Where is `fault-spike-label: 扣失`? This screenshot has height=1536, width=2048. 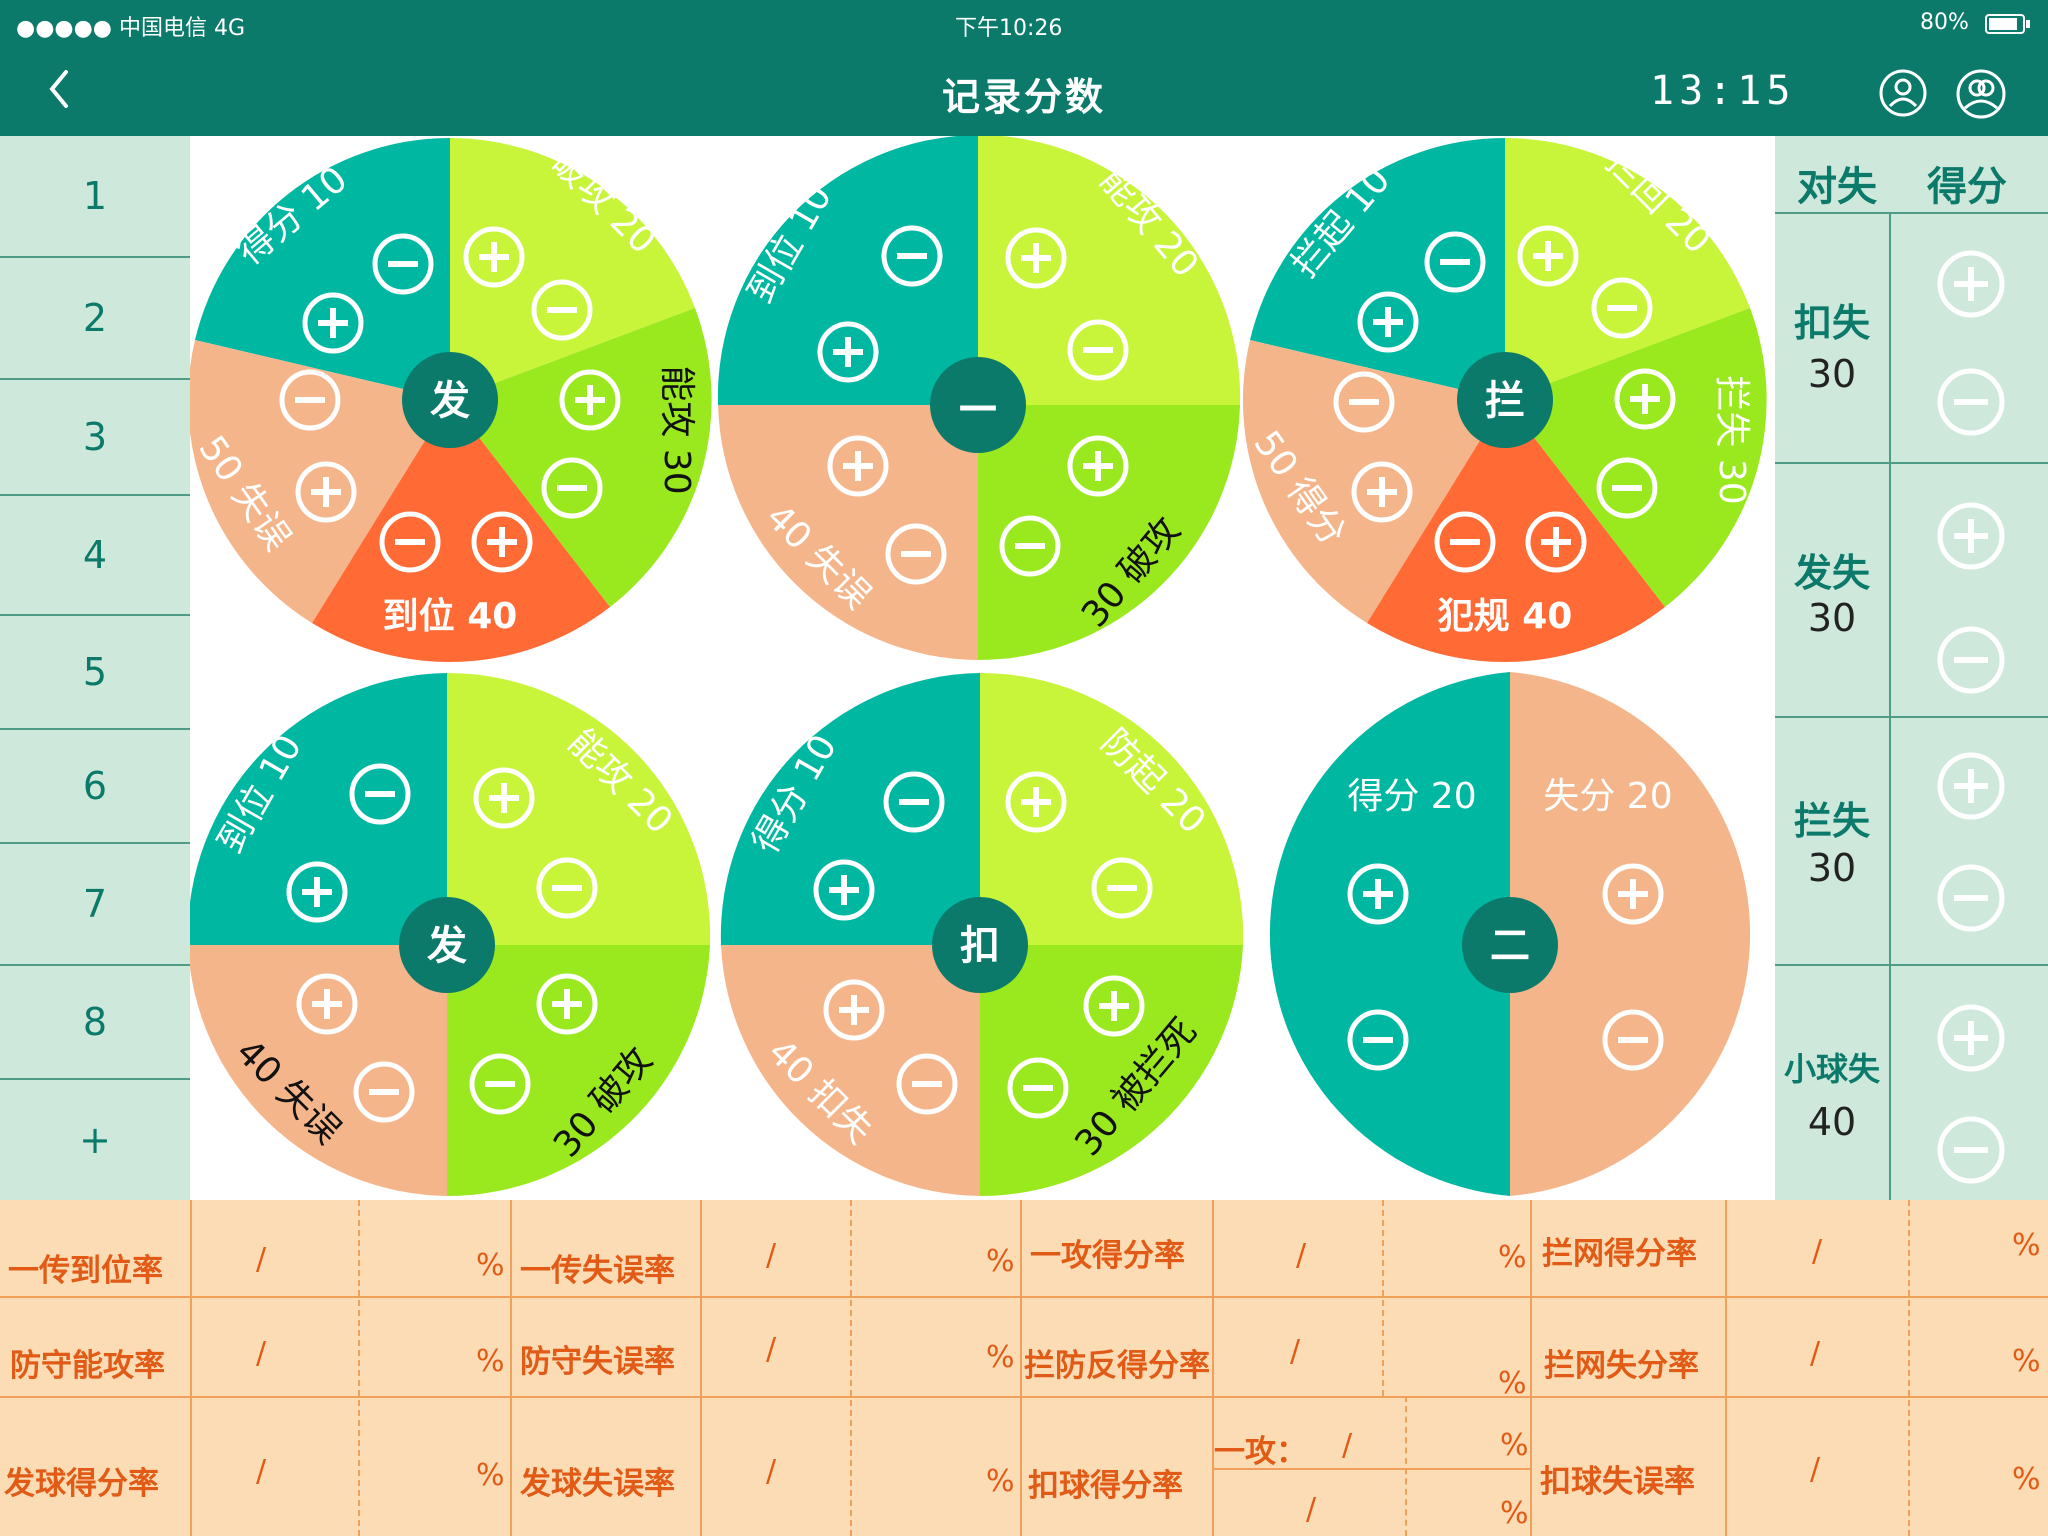 fault-spike-label: 扣失 is located at coordinates (1831, 323).